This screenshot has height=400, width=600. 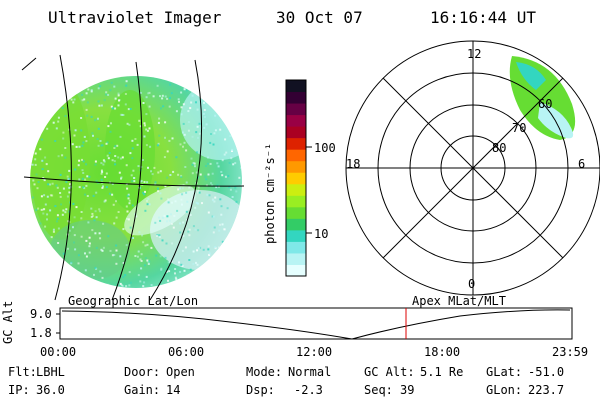 What do you see at coordinates (459, 301) in the screenshot?
I see `timeline-right-label: Apex MLat/MLT` at bounding box center [459, 301].